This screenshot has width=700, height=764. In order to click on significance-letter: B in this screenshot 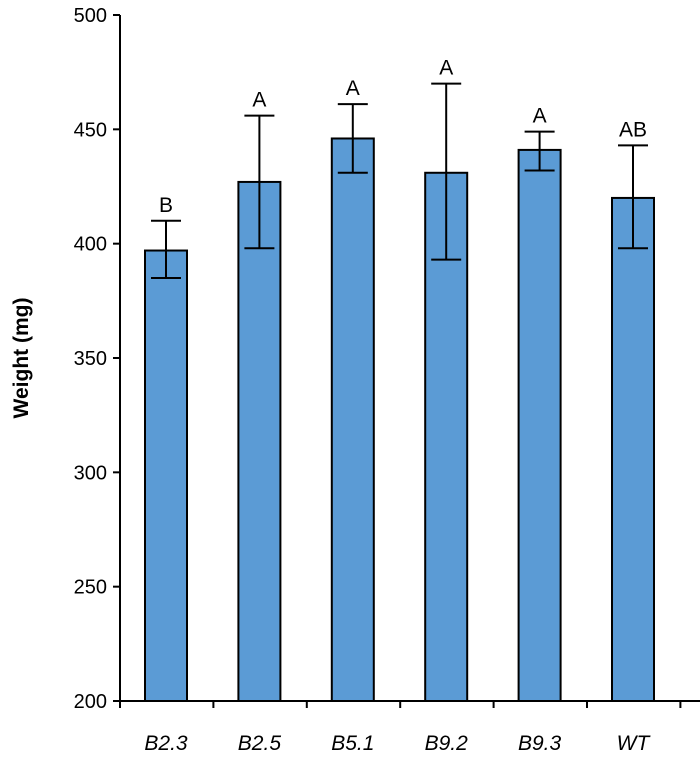, I will do `click(166, 205)`.